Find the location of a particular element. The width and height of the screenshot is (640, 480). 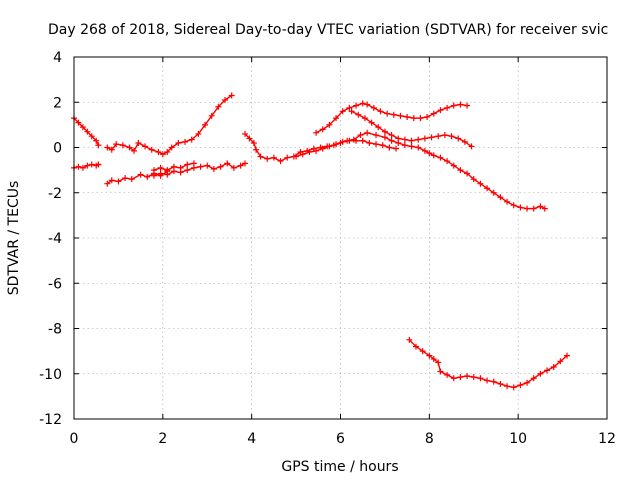

y-tick-label: -6 is located at coordinates (55, 284).